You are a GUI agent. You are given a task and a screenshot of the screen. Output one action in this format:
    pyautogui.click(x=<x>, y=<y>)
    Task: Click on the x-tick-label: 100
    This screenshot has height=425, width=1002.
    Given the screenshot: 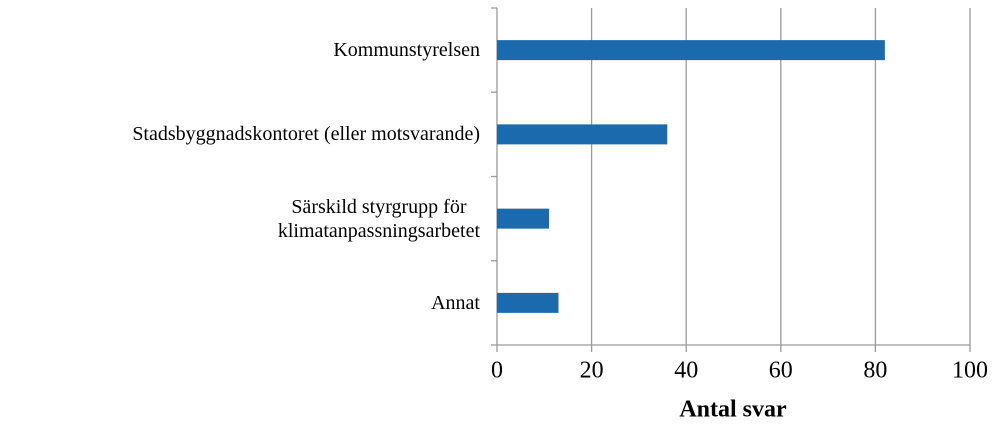 What is the action you would take?
    pyautogui.click(x=970, y=371)
    